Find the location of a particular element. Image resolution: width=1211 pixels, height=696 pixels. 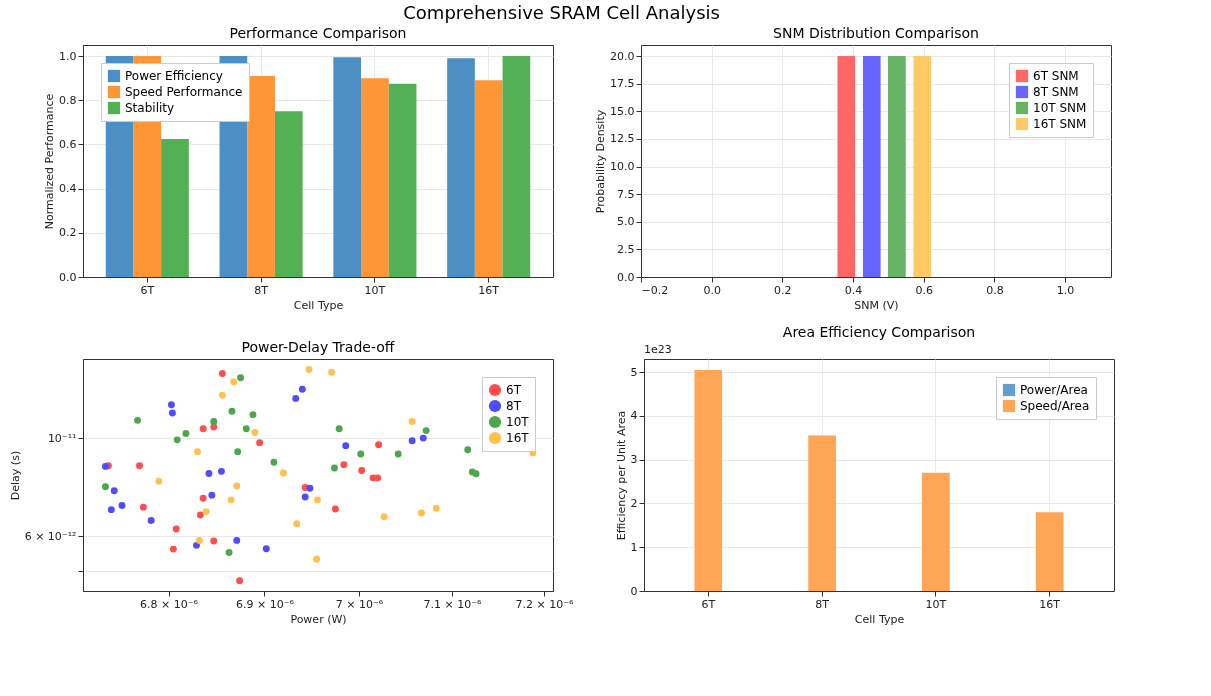

x-tick-label: 7 × 10⁻⁶ is located at coordinates (359, 604).